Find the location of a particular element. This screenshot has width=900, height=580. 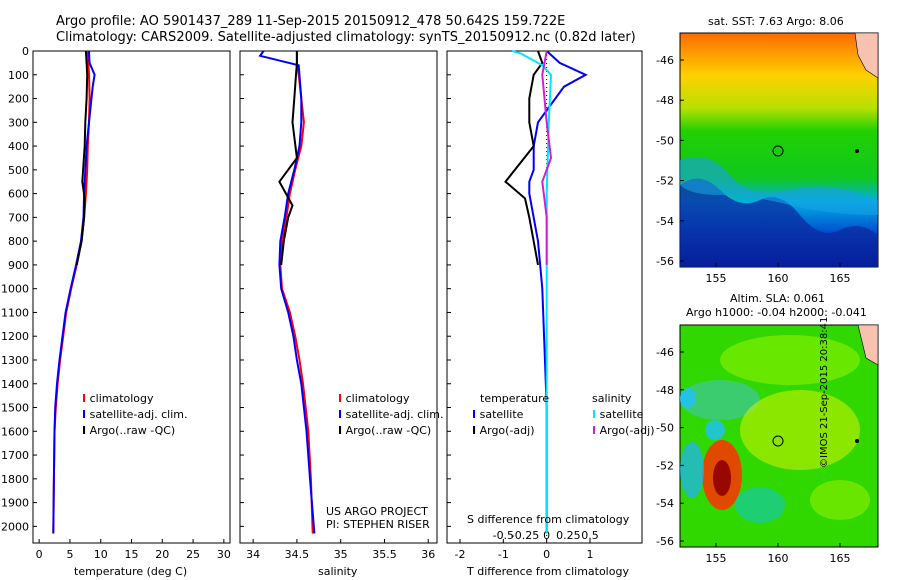

project-label: US ARGO PROJECT is located at coordinates (377, 511).